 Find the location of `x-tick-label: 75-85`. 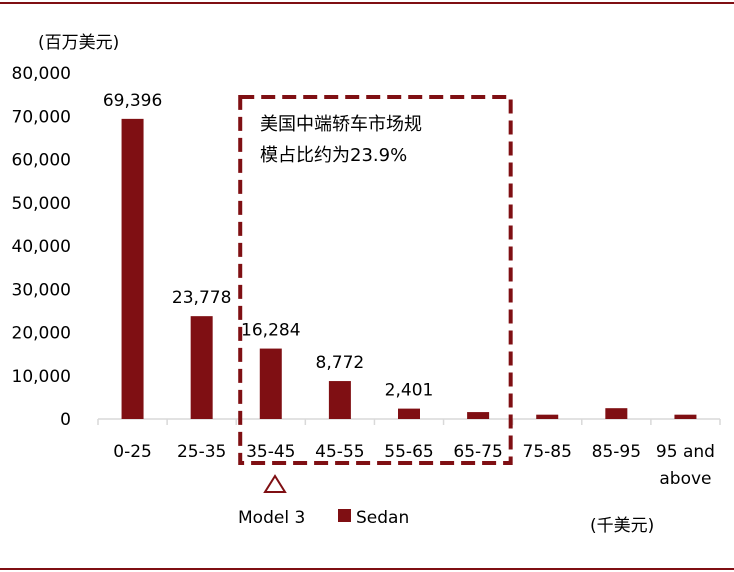

x-tick-label: 75-85 is located at coordinates (547, 452).